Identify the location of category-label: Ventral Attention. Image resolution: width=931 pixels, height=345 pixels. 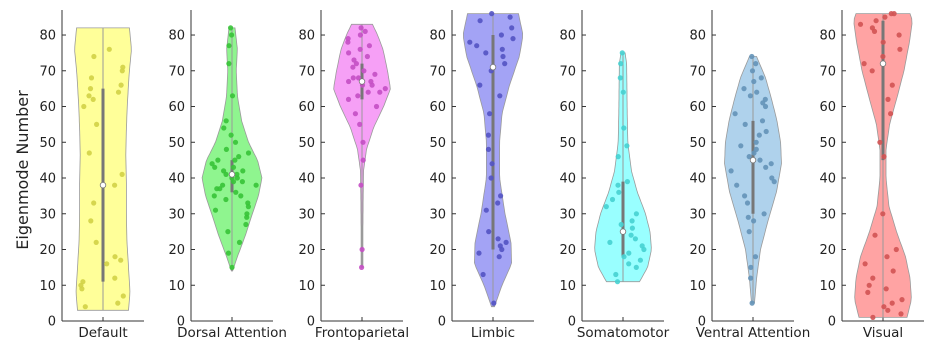
(753, 333).